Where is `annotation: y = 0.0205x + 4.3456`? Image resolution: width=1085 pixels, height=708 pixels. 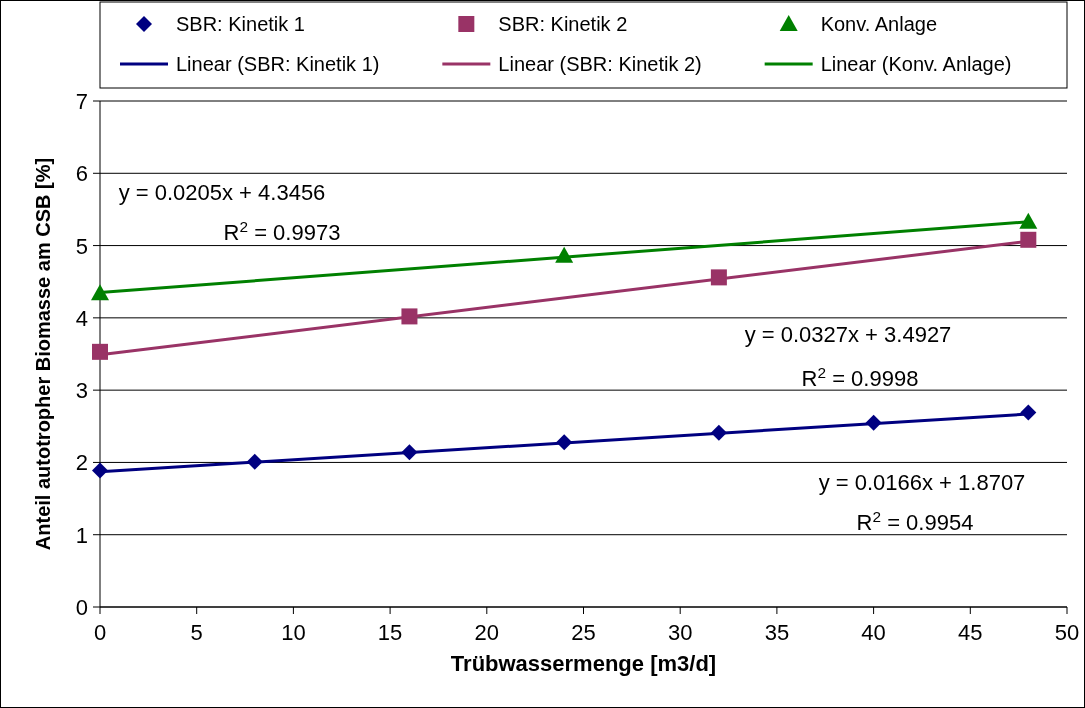
annotation: y = 0.0205x + 4.3456 is located at coordinates (222, 192).